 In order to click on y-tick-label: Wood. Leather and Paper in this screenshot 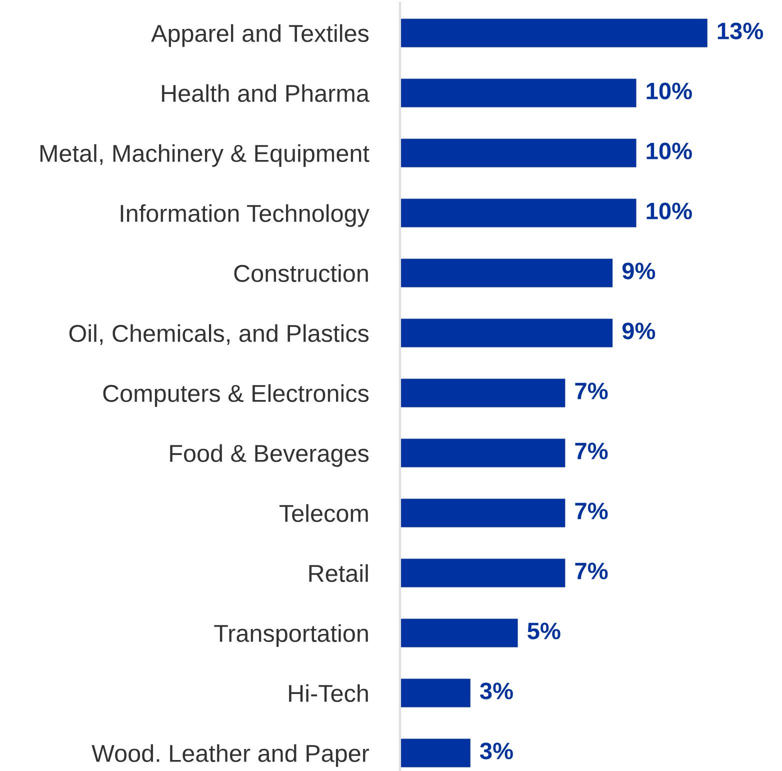, I will do `click(231, 755)`.